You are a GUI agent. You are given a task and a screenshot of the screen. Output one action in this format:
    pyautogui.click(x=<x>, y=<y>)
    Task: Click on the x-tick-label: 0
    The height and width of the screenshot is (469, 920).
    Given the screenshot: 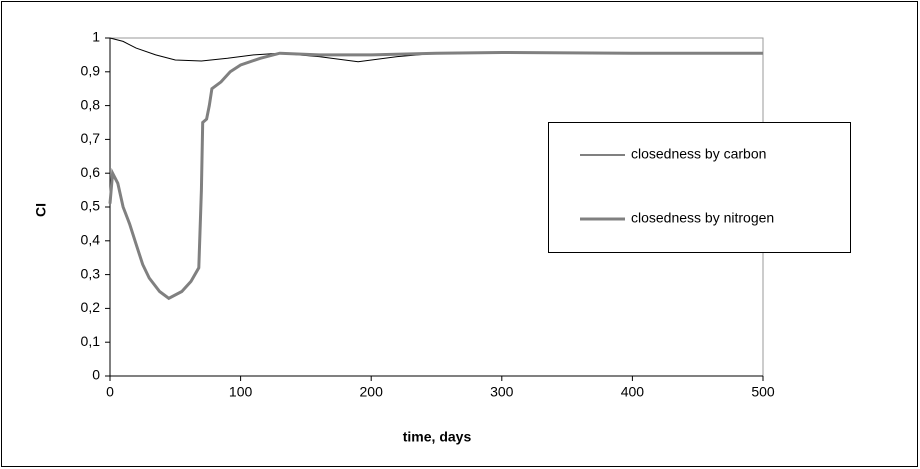 What is the action you would take?
    pyautogui.click(x=110, y=392)
    